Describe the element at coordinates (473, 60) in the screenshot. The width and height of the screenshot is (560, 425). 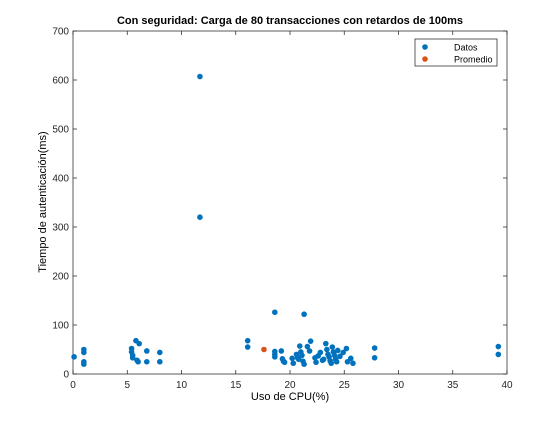
I see `legend-label-promedio: Promedio` at that location.